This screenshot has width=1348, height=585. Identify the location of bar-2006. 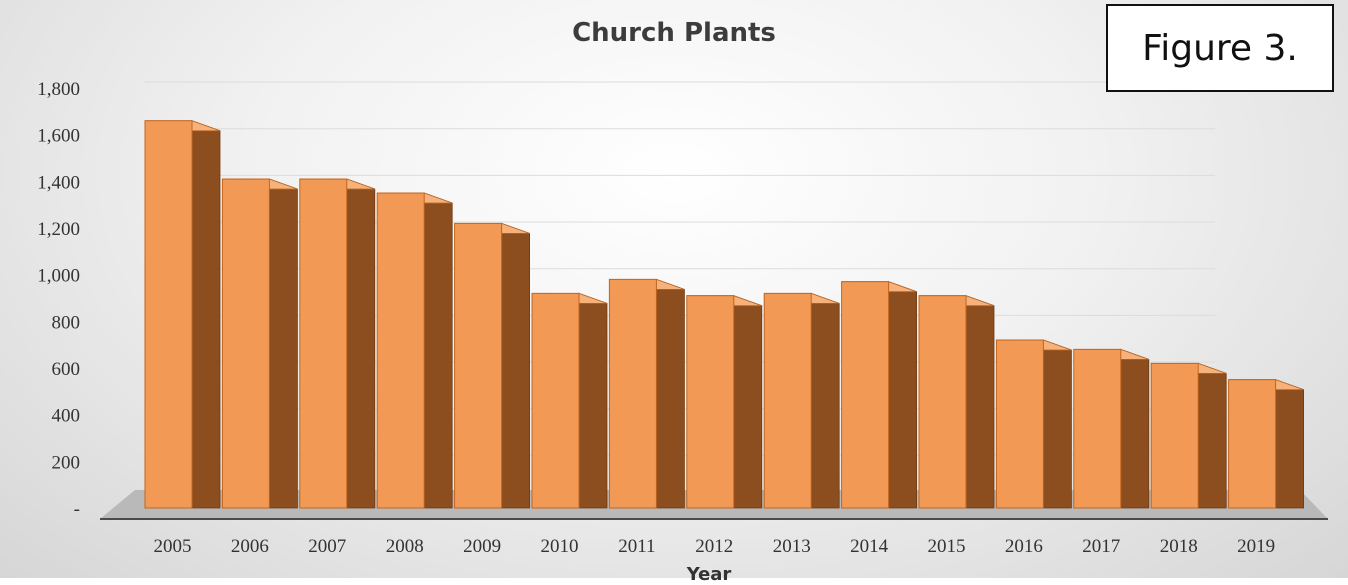
(259, 343).